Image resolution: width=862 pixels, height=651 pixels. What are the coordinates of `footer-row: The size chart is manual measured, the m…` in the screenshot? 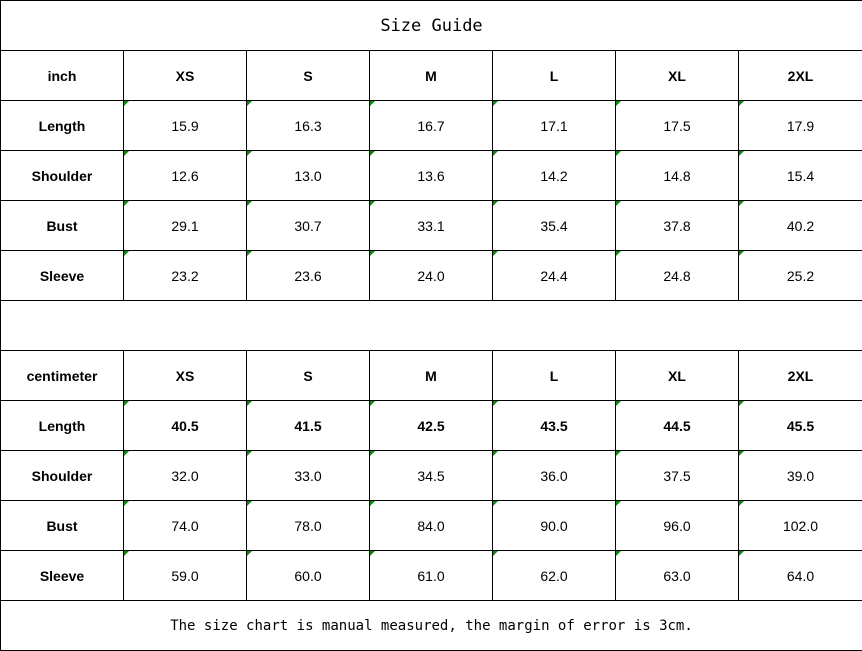 It's located at (431, 625).